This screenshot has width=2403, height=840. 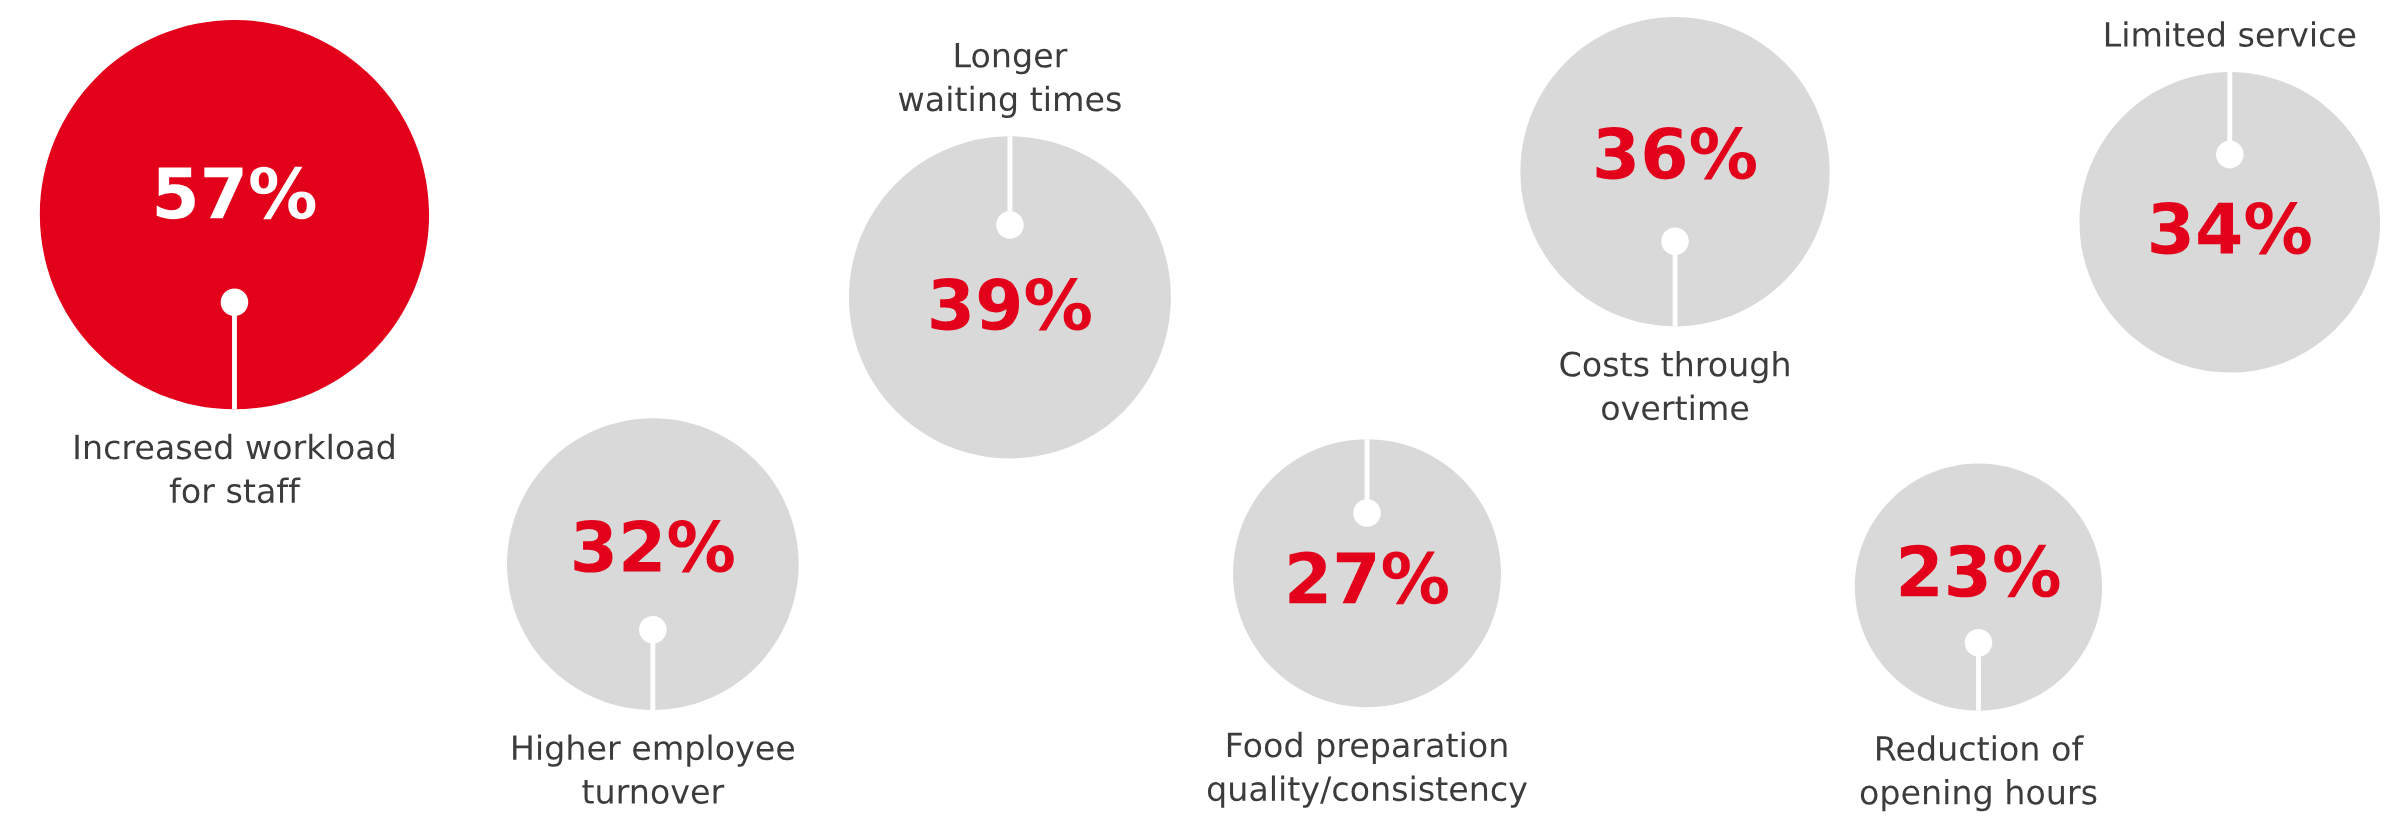 I want to click on data-label: 34%, so click(x=2231, y=228).